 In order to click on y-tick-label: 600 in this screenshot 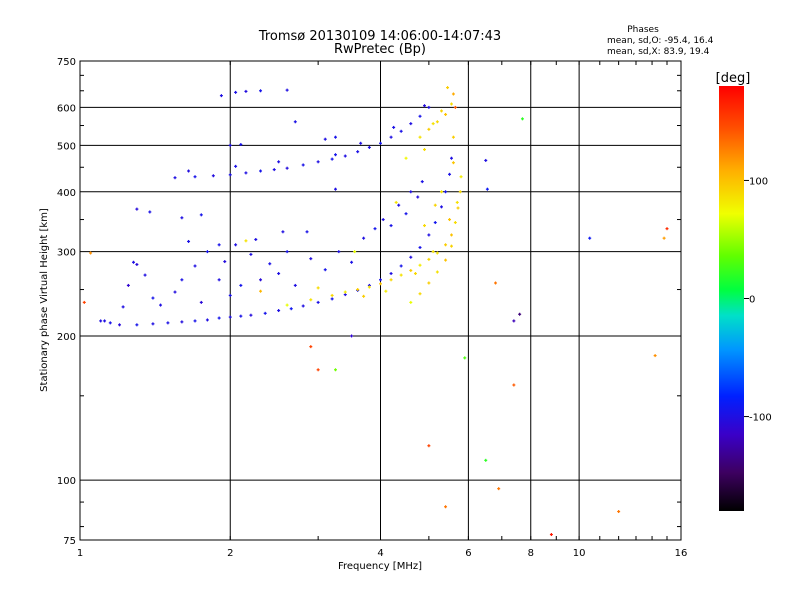, I will do `click(66, 108)`.